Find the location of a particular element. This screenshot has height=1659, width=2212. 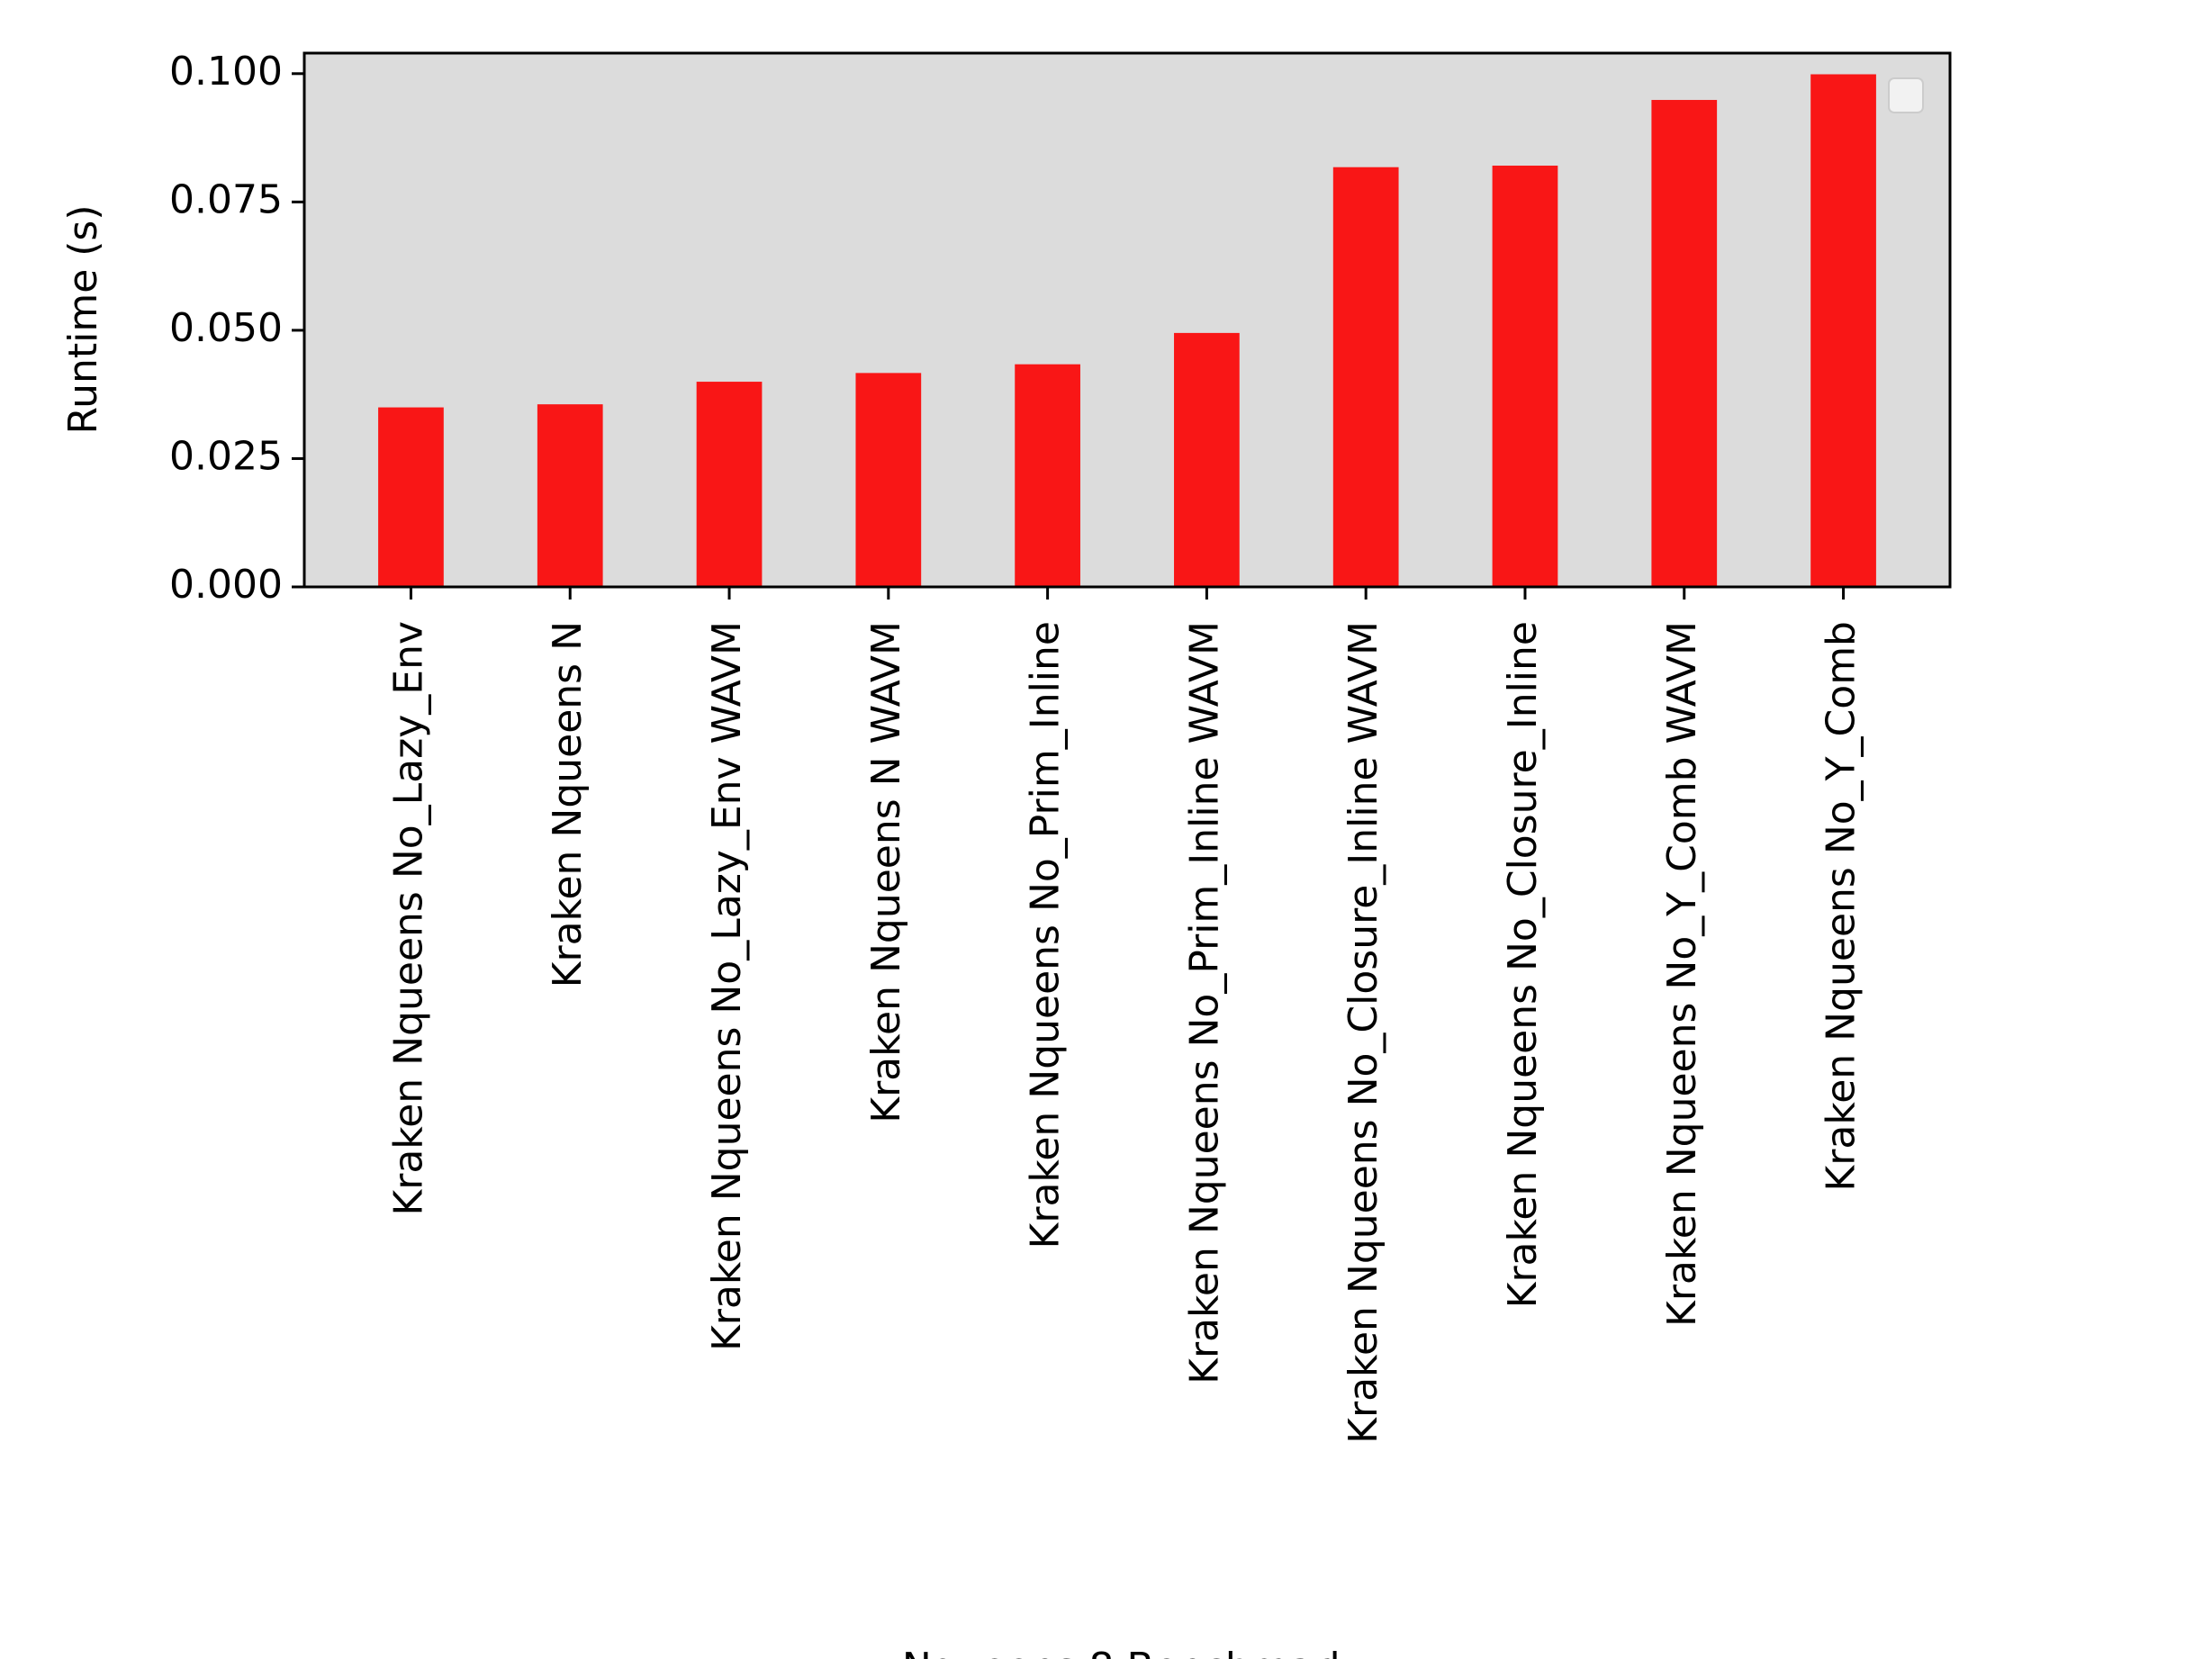

x-axis-label: Nqueens 8 Benchmark is located at coordinates (1127, 1652).